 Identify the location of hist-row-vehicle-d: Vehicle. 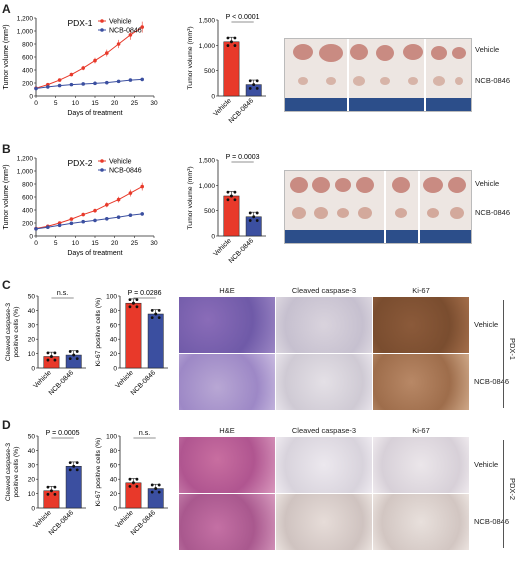
(486, 464).